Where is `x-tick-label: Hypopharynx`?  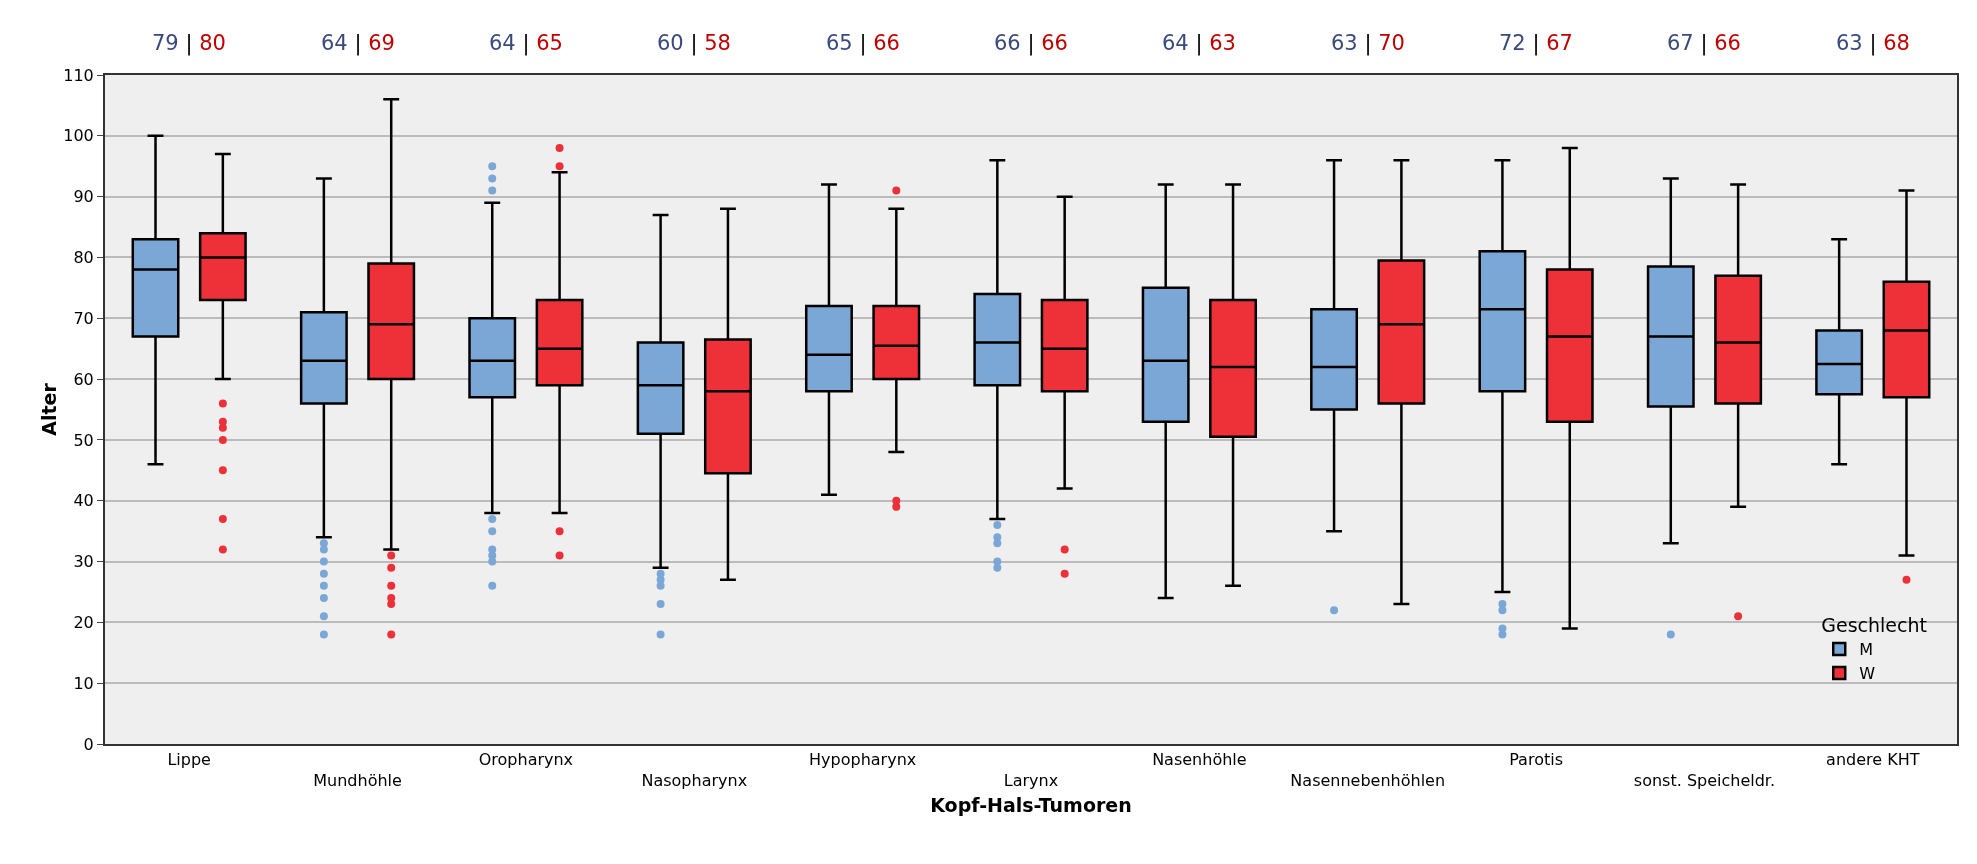 x-tick-label: Hypopharynx is located at coordinates (863, 760).